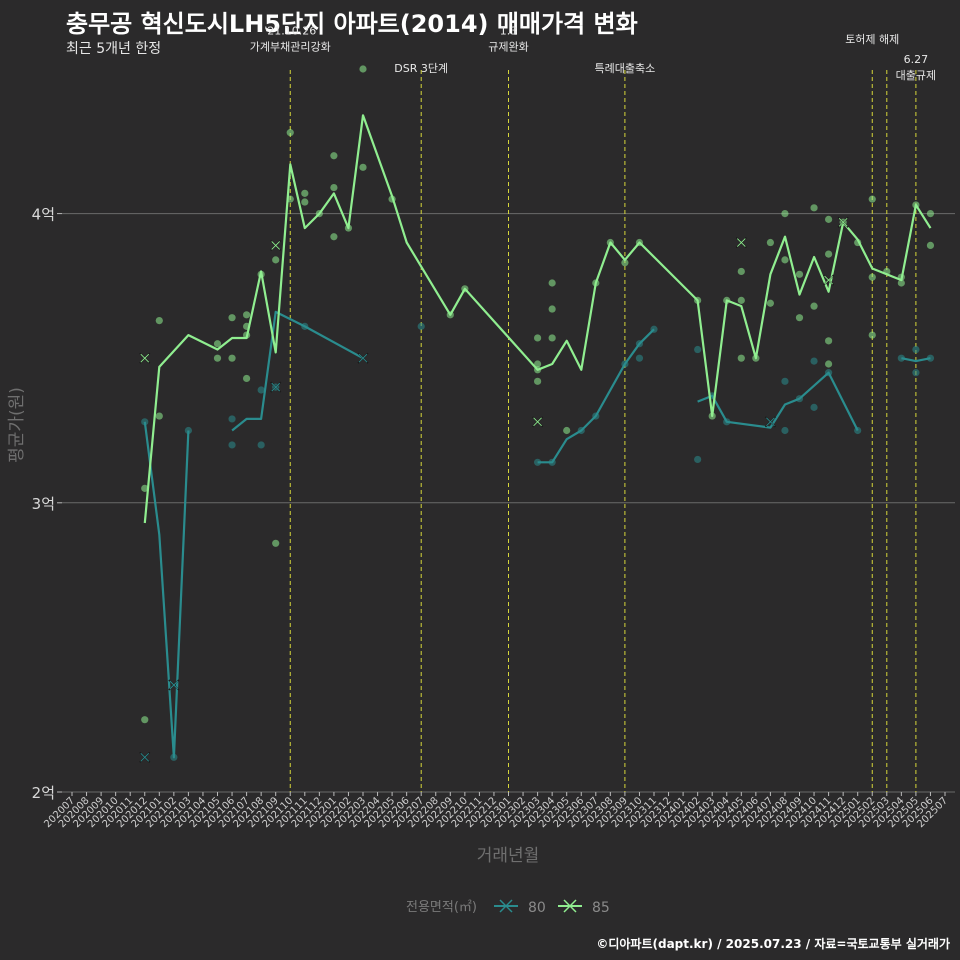 The height and width of the screenshot is (960, 960). What do you see at coordinates (17, 425) in the screenshot?
I see `y-axis-title: 평균가(원)` at bounding box center [17, 425].